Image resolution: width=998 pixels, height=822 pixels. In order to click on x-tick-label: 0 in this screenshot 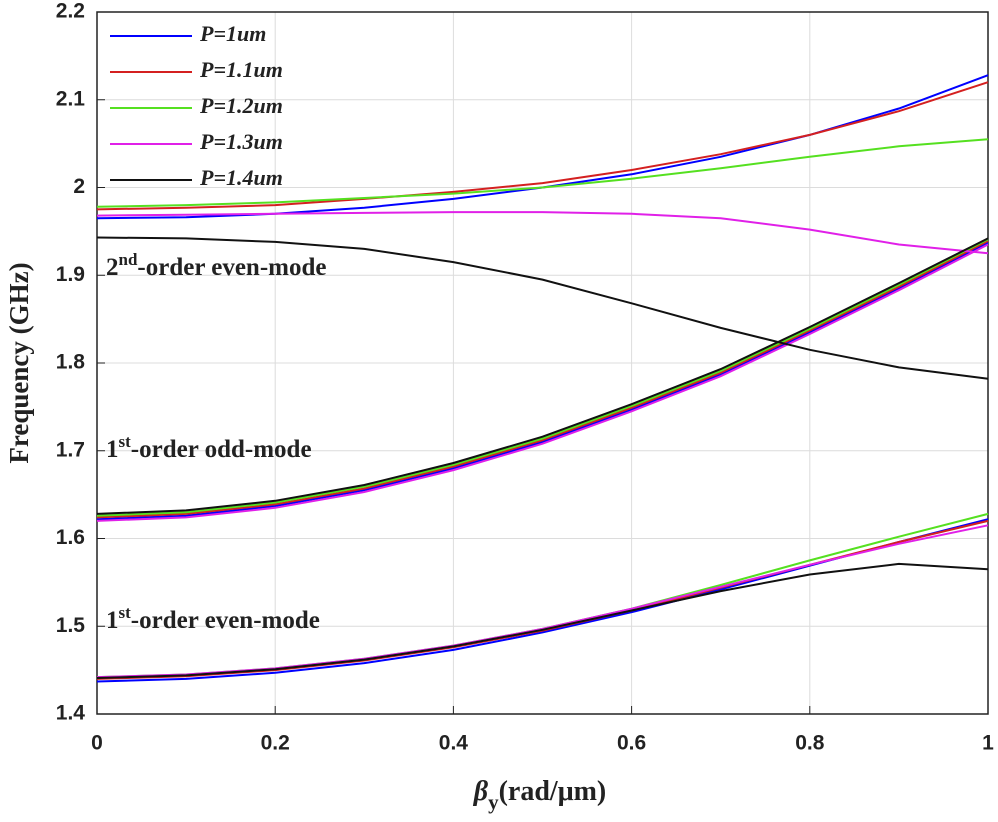, I will do `click(97, 743)`.